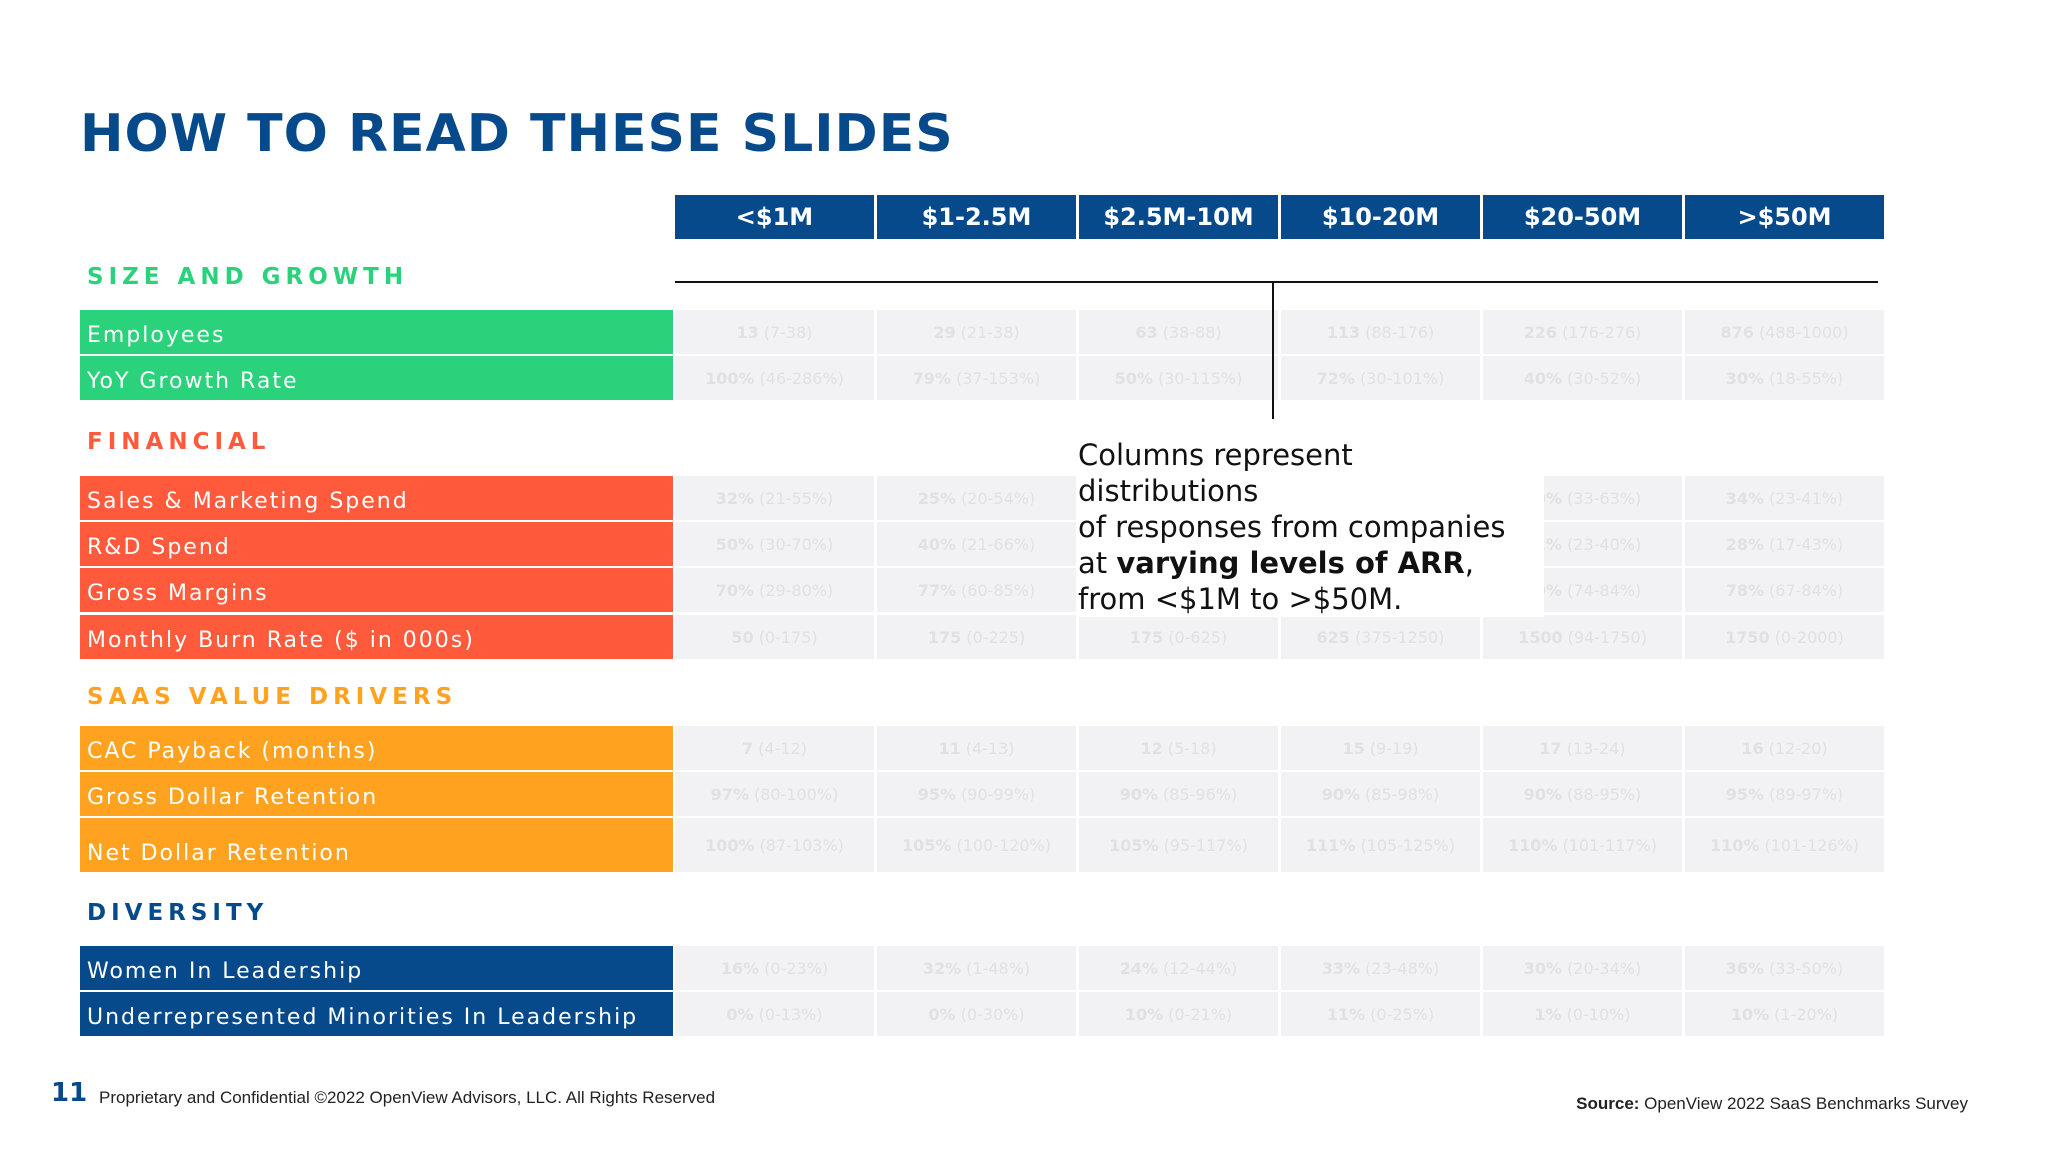 The image size is (2048, 1152). Describe the element at coordinates (1380, 1014) in the screenshot. I see `data-cell: 11% (0-25%)` at that location.